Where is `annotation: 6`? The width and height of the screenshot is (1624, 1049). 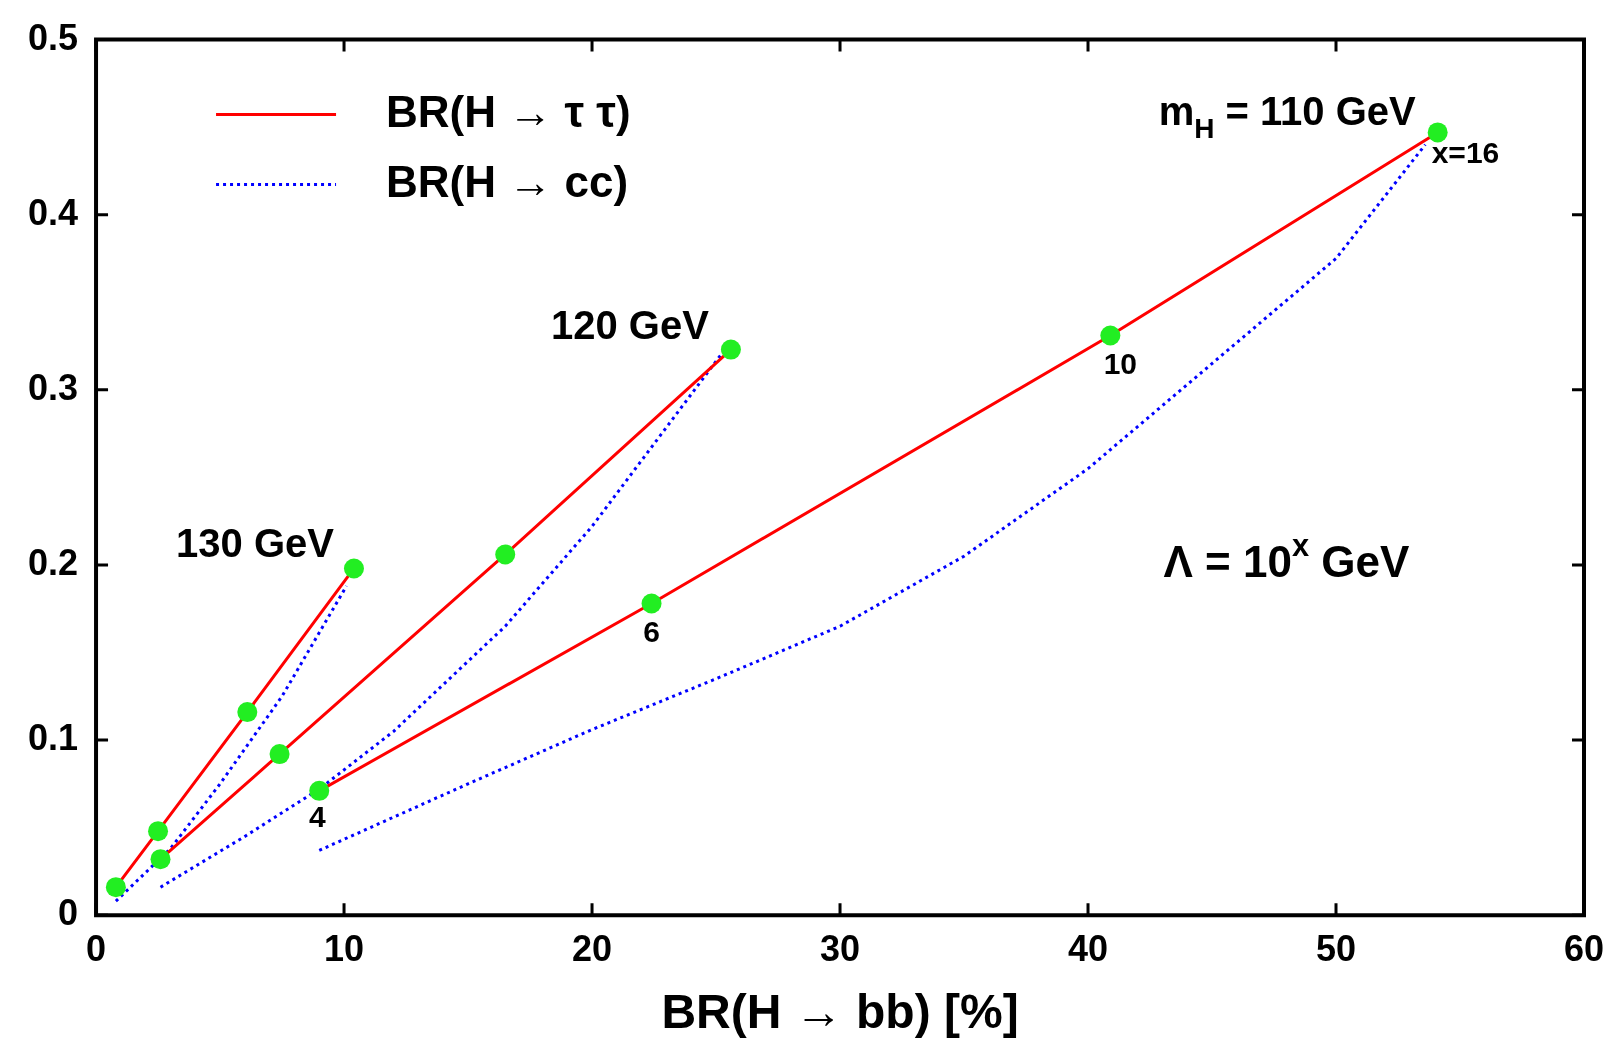
annotation: 6 is located at coordinates (651, 631).